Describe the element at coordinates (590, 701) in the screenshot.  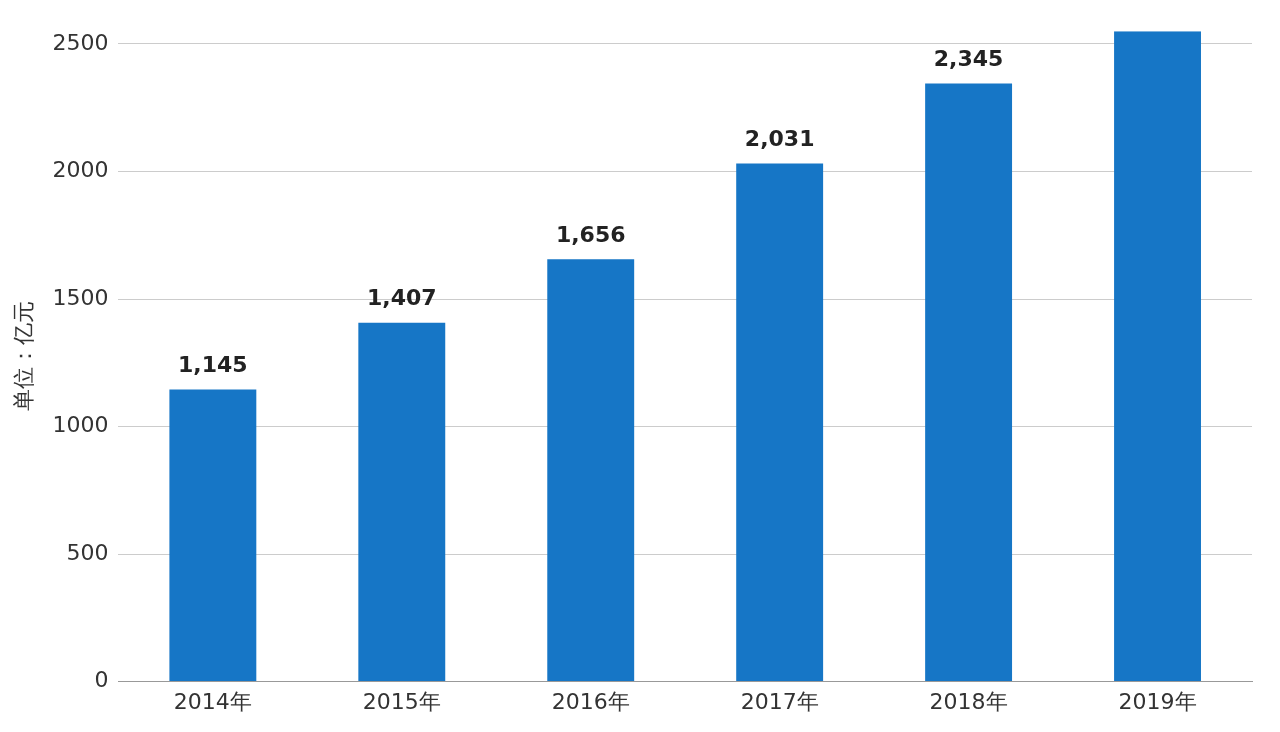
I see `x-tick-label: 2016年` at that location.